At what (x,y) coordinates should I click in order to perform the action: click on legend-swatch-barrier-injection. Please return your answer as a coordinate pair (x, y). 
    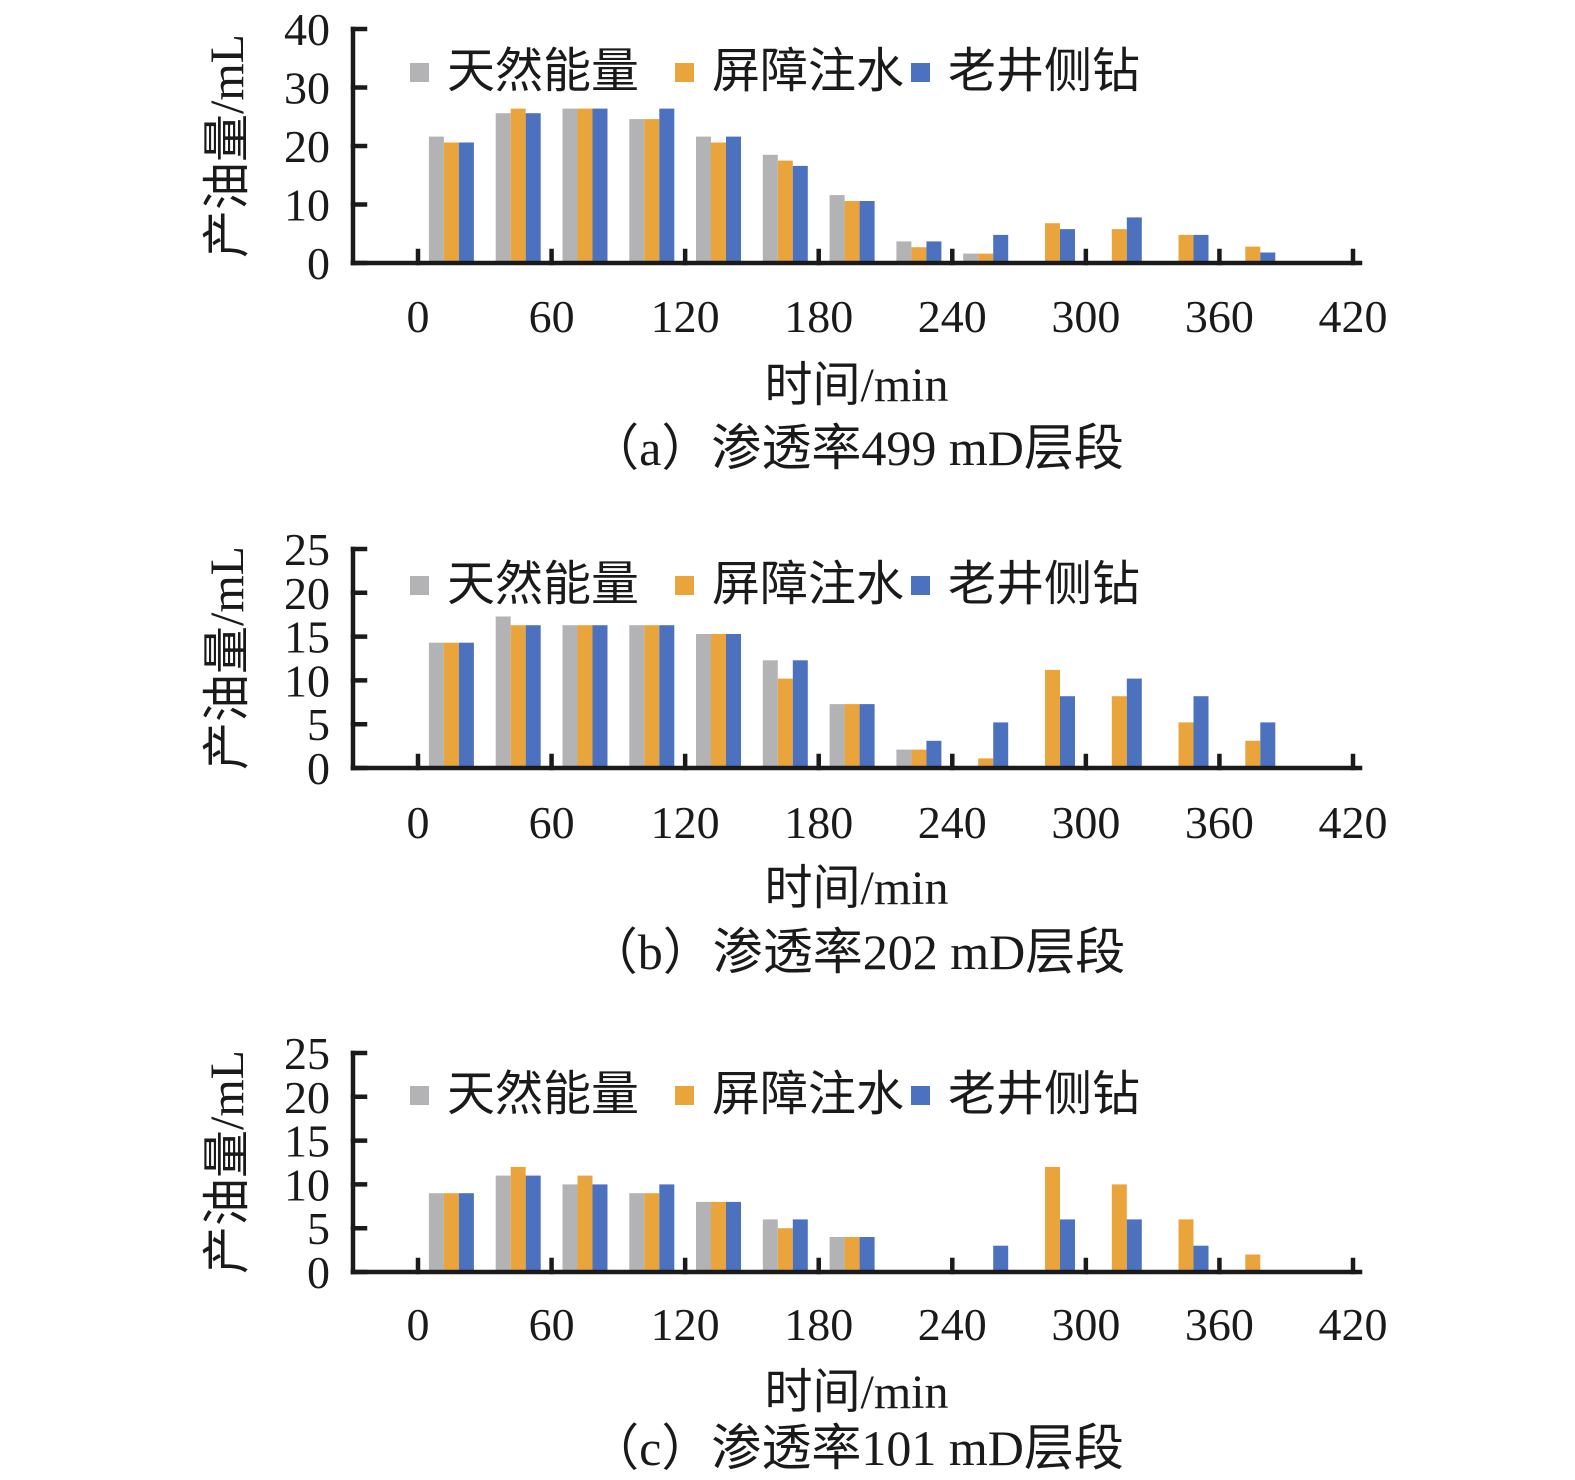
    Looking at the image, I should click on (684, 585).